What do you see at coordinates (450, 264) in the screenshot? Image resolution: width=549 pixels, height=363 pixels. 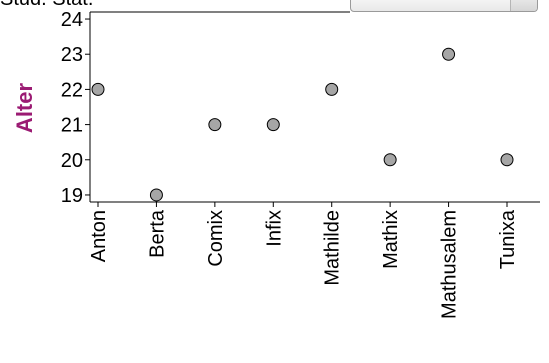 I see `x-tick-label: Mathusalem` at bounding box center [450, 264].